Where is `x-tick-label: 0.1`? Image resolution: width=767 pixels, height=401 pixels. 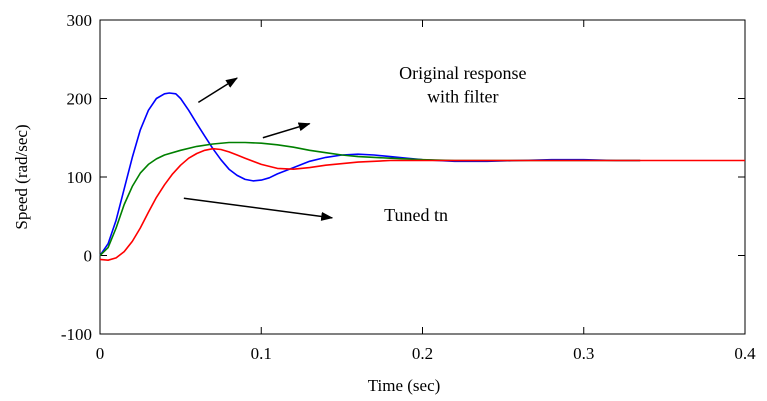
x-tick-label: 0.1 is located at coordinates (261, 353).